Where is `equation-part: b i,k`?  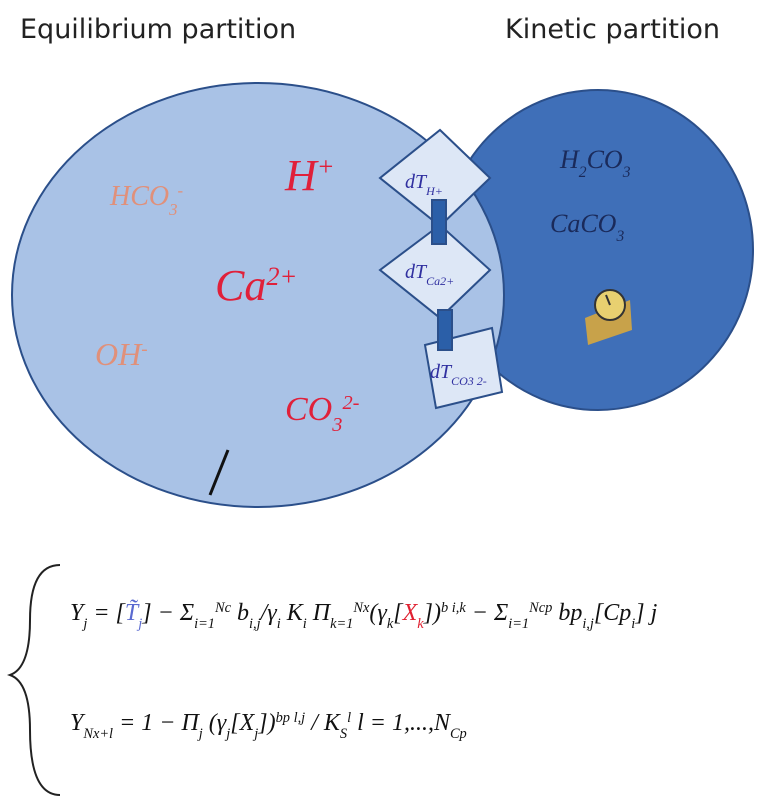
equation-part: b i,k is located at coordinates (453, 608).